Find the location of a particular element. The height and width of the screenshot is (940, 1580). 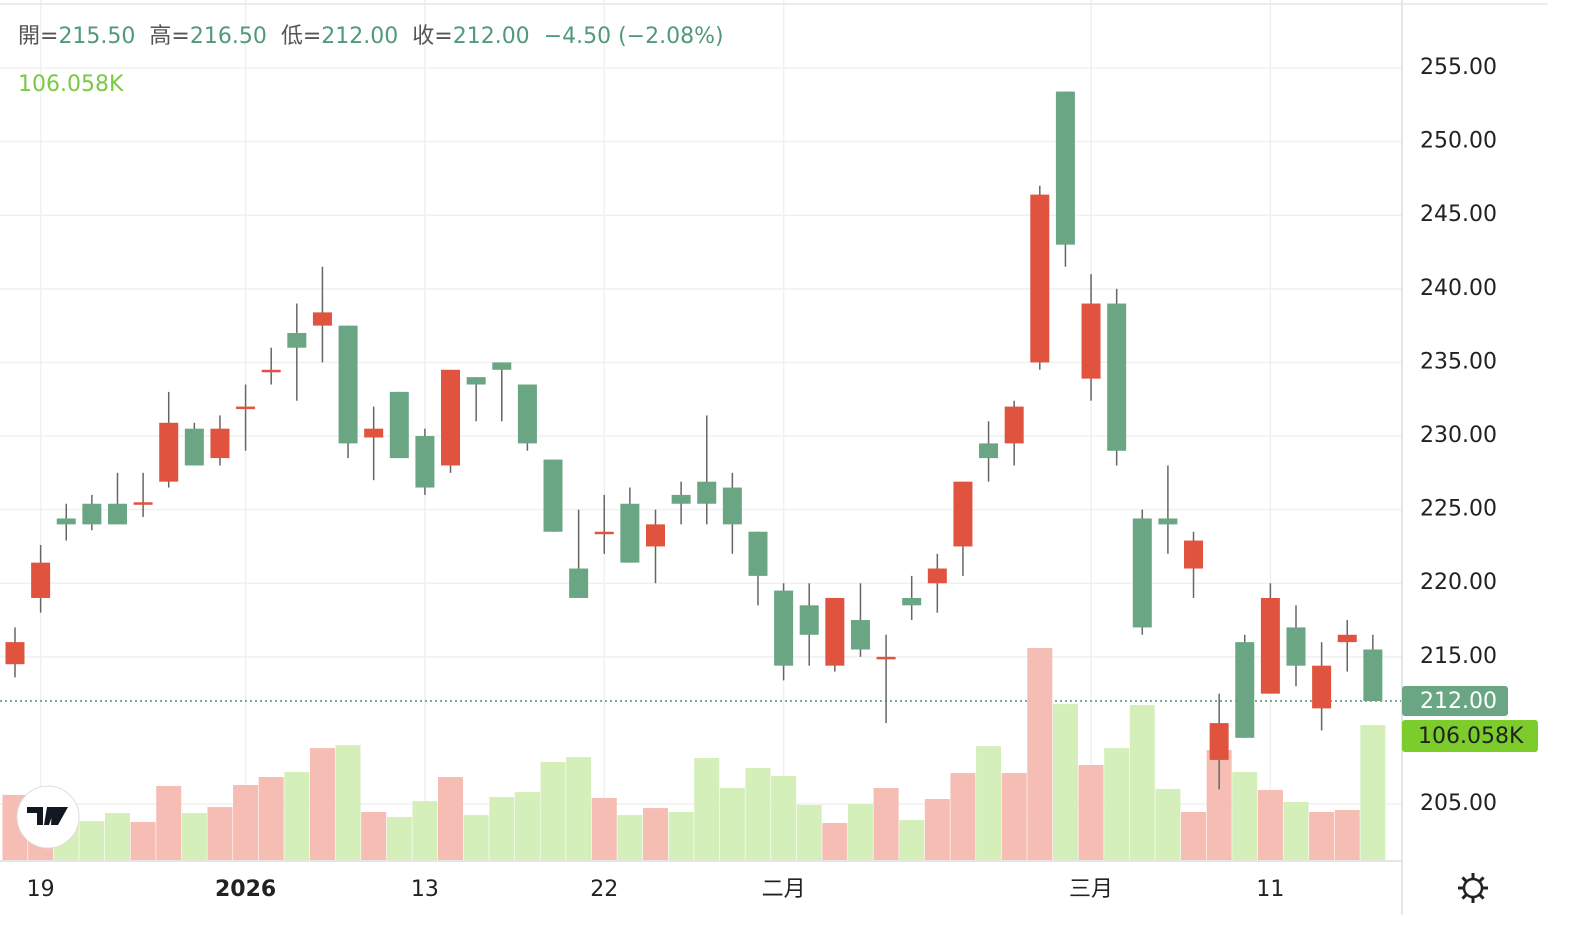

y-tick-label: 205.00 is located at coordinates (1458, 803).